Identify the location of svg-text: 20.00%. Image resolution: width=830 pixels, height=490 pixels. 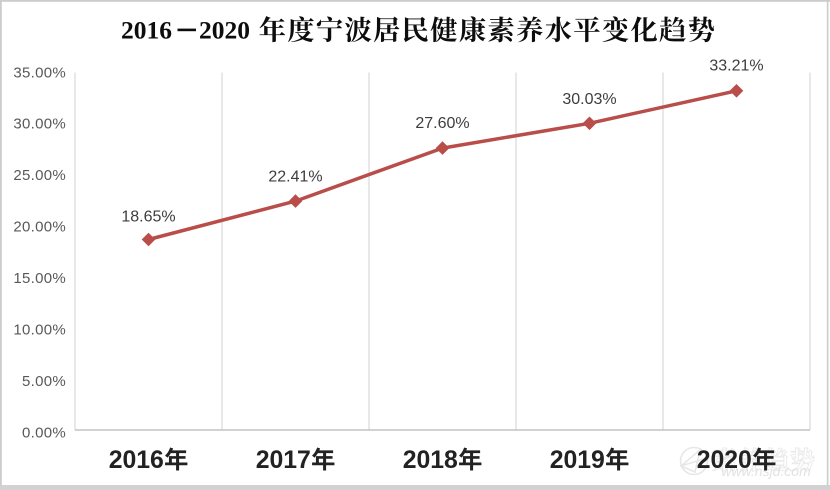
(39, 227).